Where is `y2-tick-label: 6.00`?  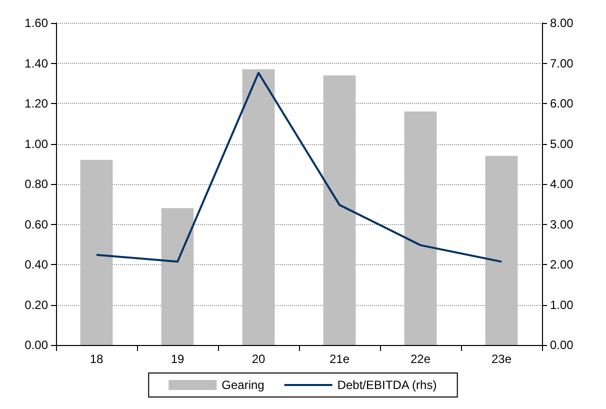
y2-tick-label: 6.00 is located at coordinates (562, 103).